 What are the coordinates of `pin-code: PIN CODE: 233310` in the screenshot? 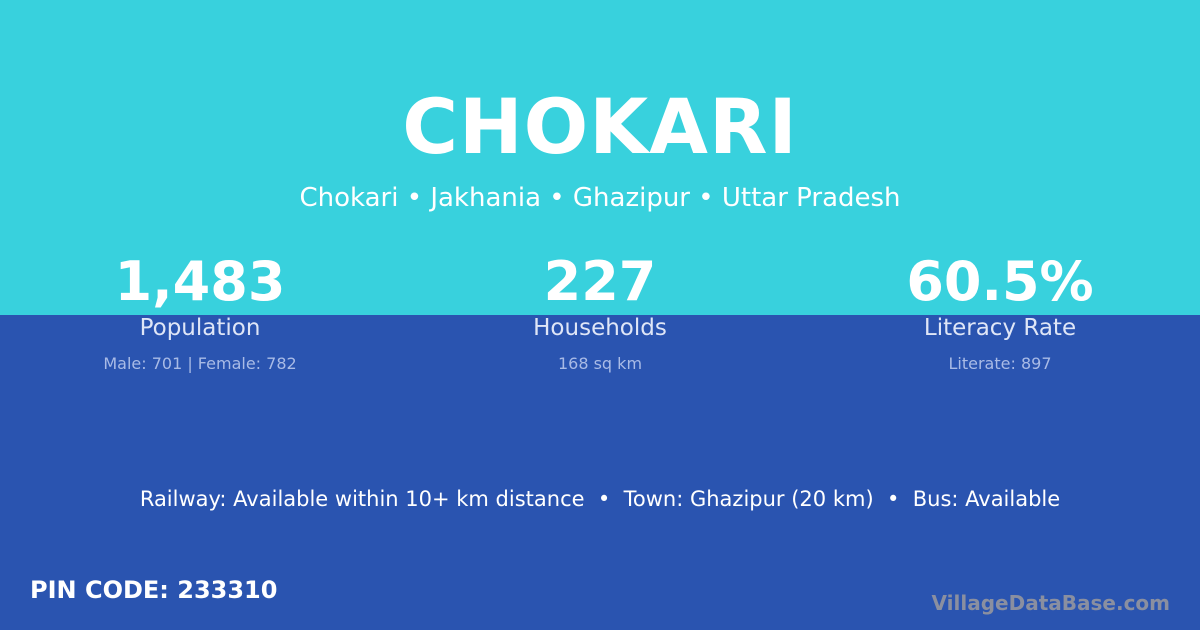 It's located at (154, 590).